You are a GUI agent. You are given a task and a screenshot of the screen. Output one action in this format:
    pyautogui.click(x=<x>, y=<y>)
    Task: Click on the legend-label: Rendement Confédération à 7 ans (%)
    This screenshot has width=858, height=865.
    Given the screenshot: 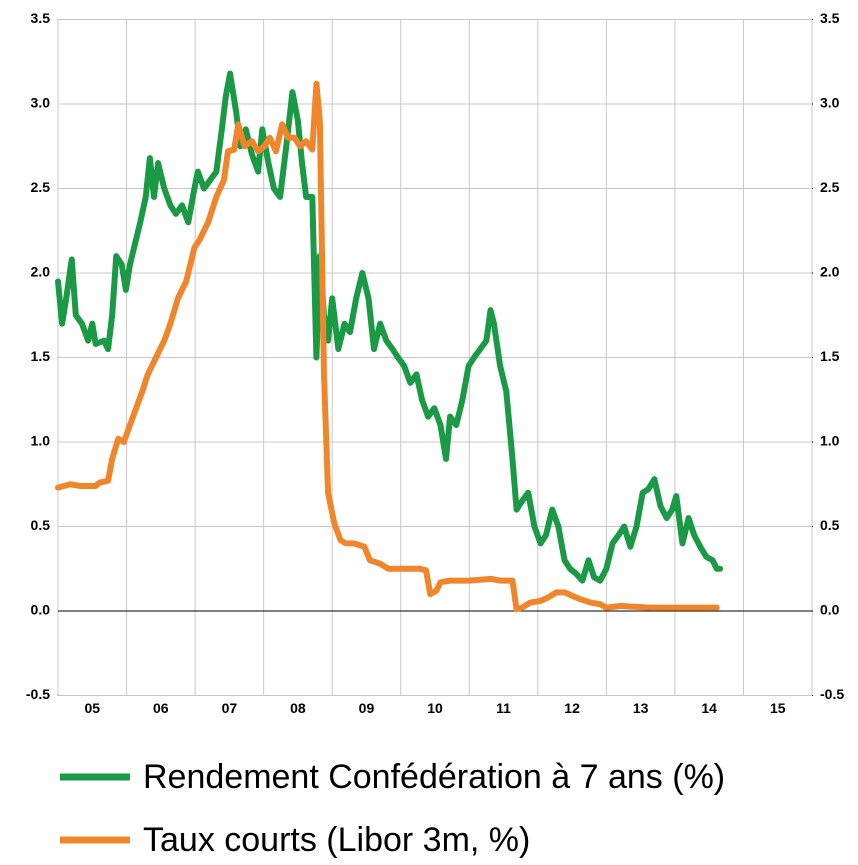 What is the action you would take?
    pyautogui.click(x=434, y=777)
    